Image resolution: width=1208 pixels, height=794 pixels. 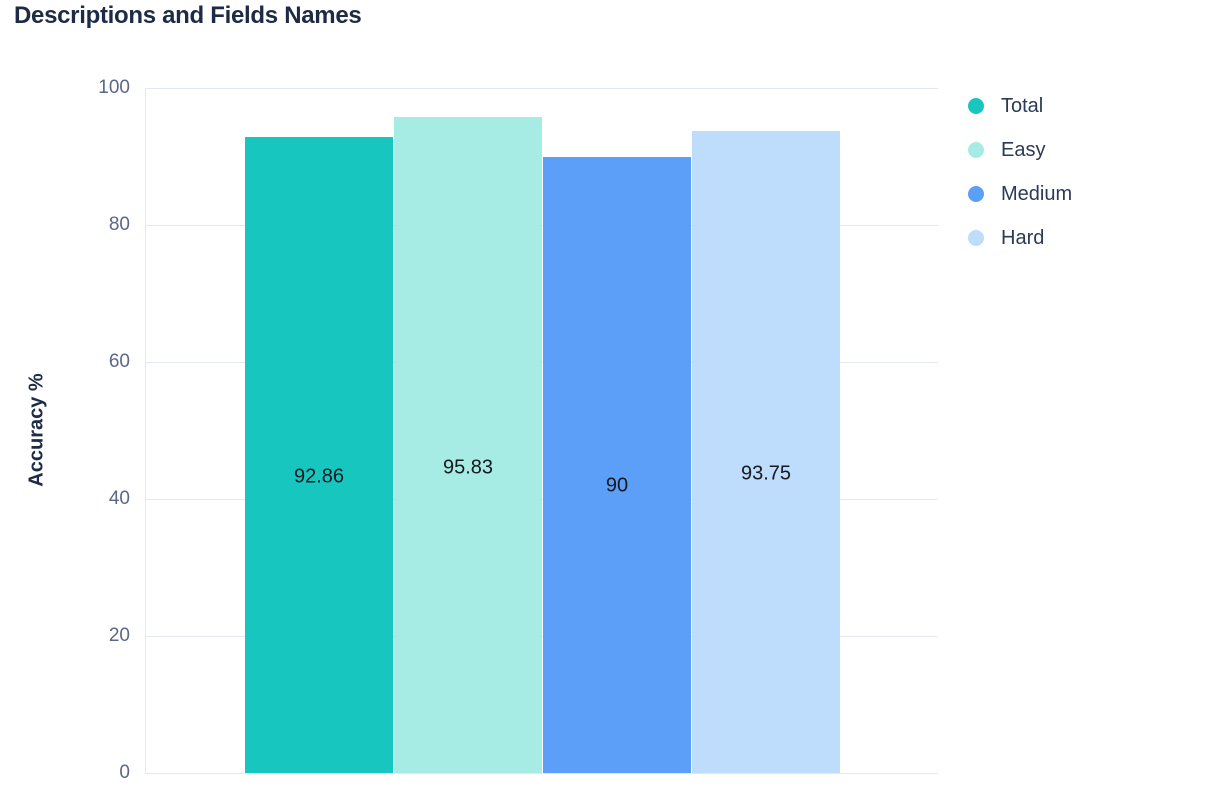 What do you see at coordinates (119, 361) in the screenshot?
I see `y-tick-label: 60` at bounding box center [119, 361].